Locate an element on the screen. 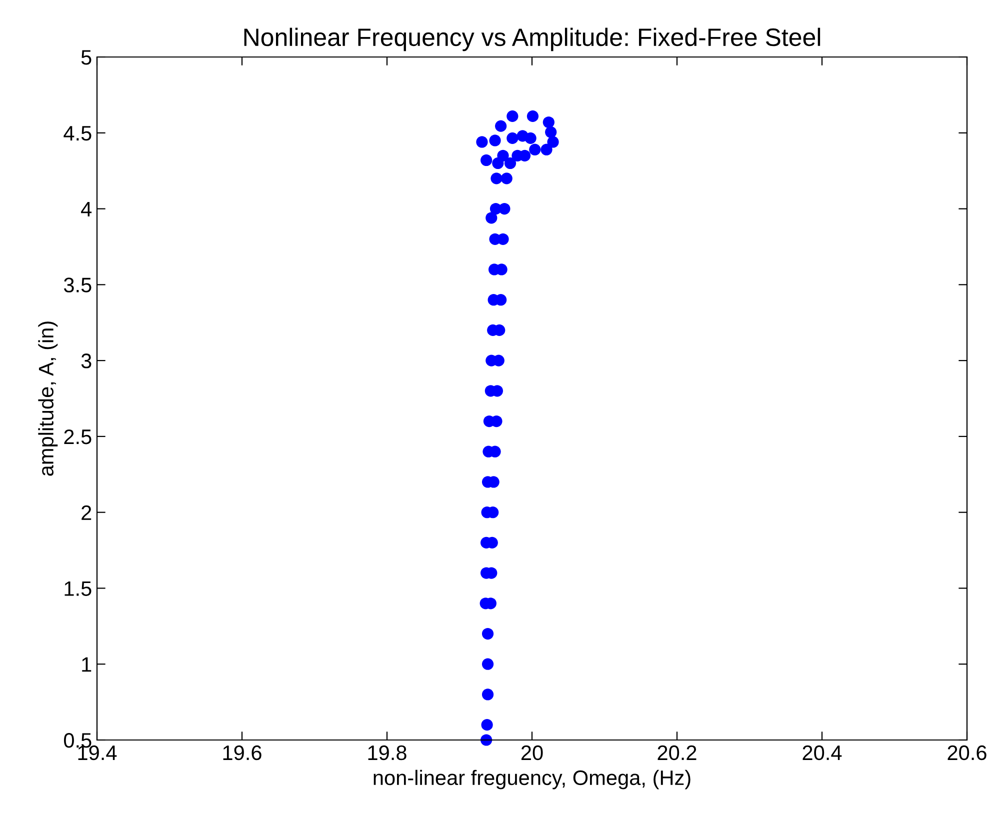  x-axis-title: non-linear freguency, Omega, (Hz) is located at coordinates (532, 780).